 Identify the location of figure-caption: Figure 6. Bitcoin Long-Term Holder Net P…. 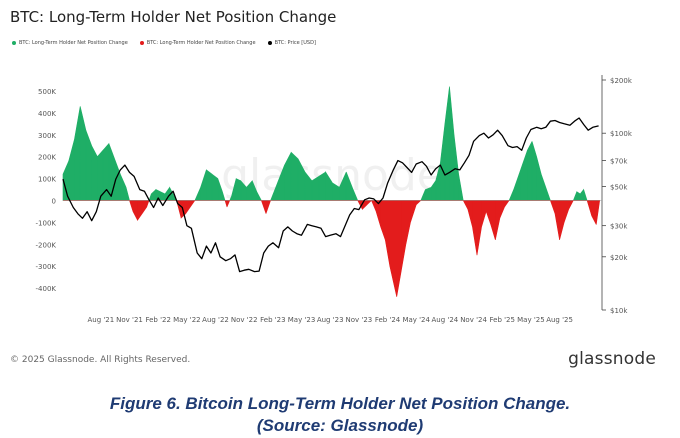
(340, 403).